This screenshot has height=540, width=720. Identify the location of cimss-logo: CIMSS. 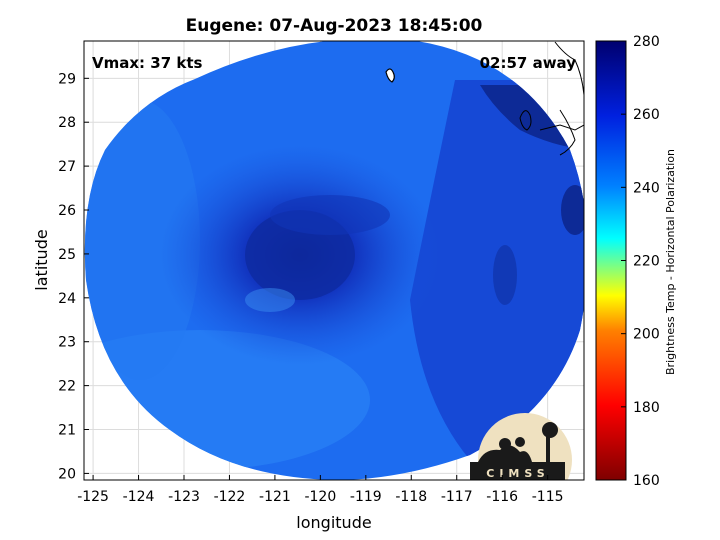
(521, 446).